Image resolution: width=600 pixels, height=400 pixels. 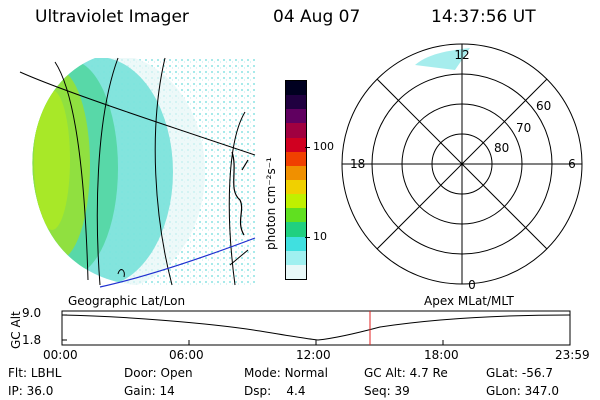 What do you see at coordinates (286, 373) in the screenshot?
I see `mode-readout: Mode: Normal` at bounding box center [286, 373].